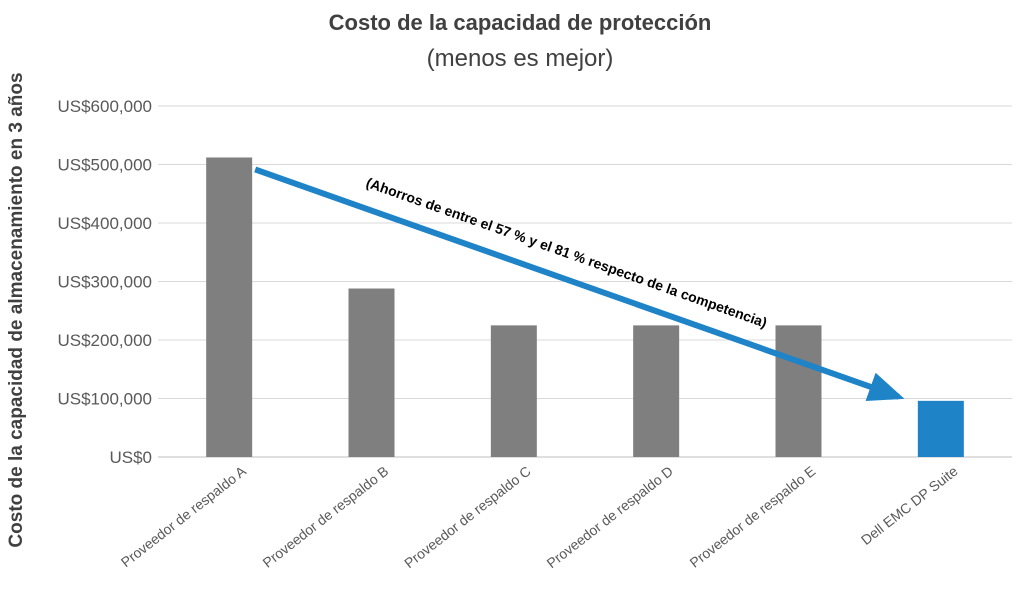  Describe the element at coordinates (104, 223) in the screenshot. I see `y-tick-label: US$400,000` at that location.